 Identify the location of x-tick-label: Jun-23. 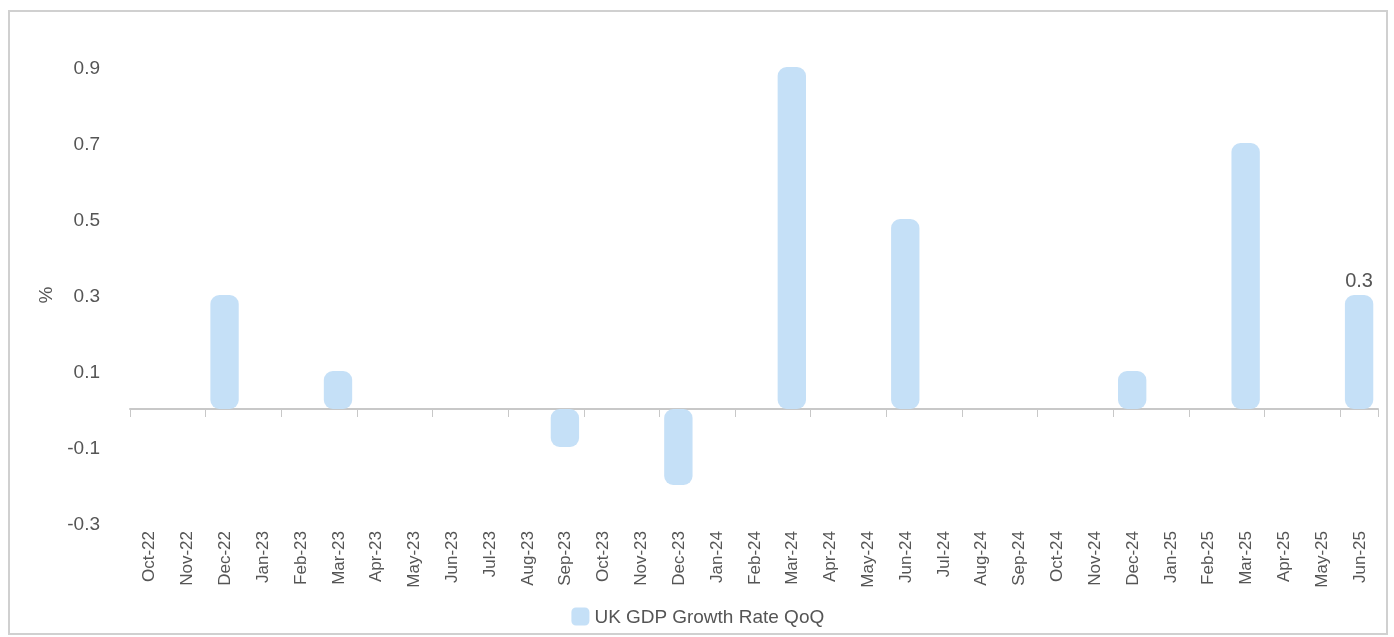
(451, 557).